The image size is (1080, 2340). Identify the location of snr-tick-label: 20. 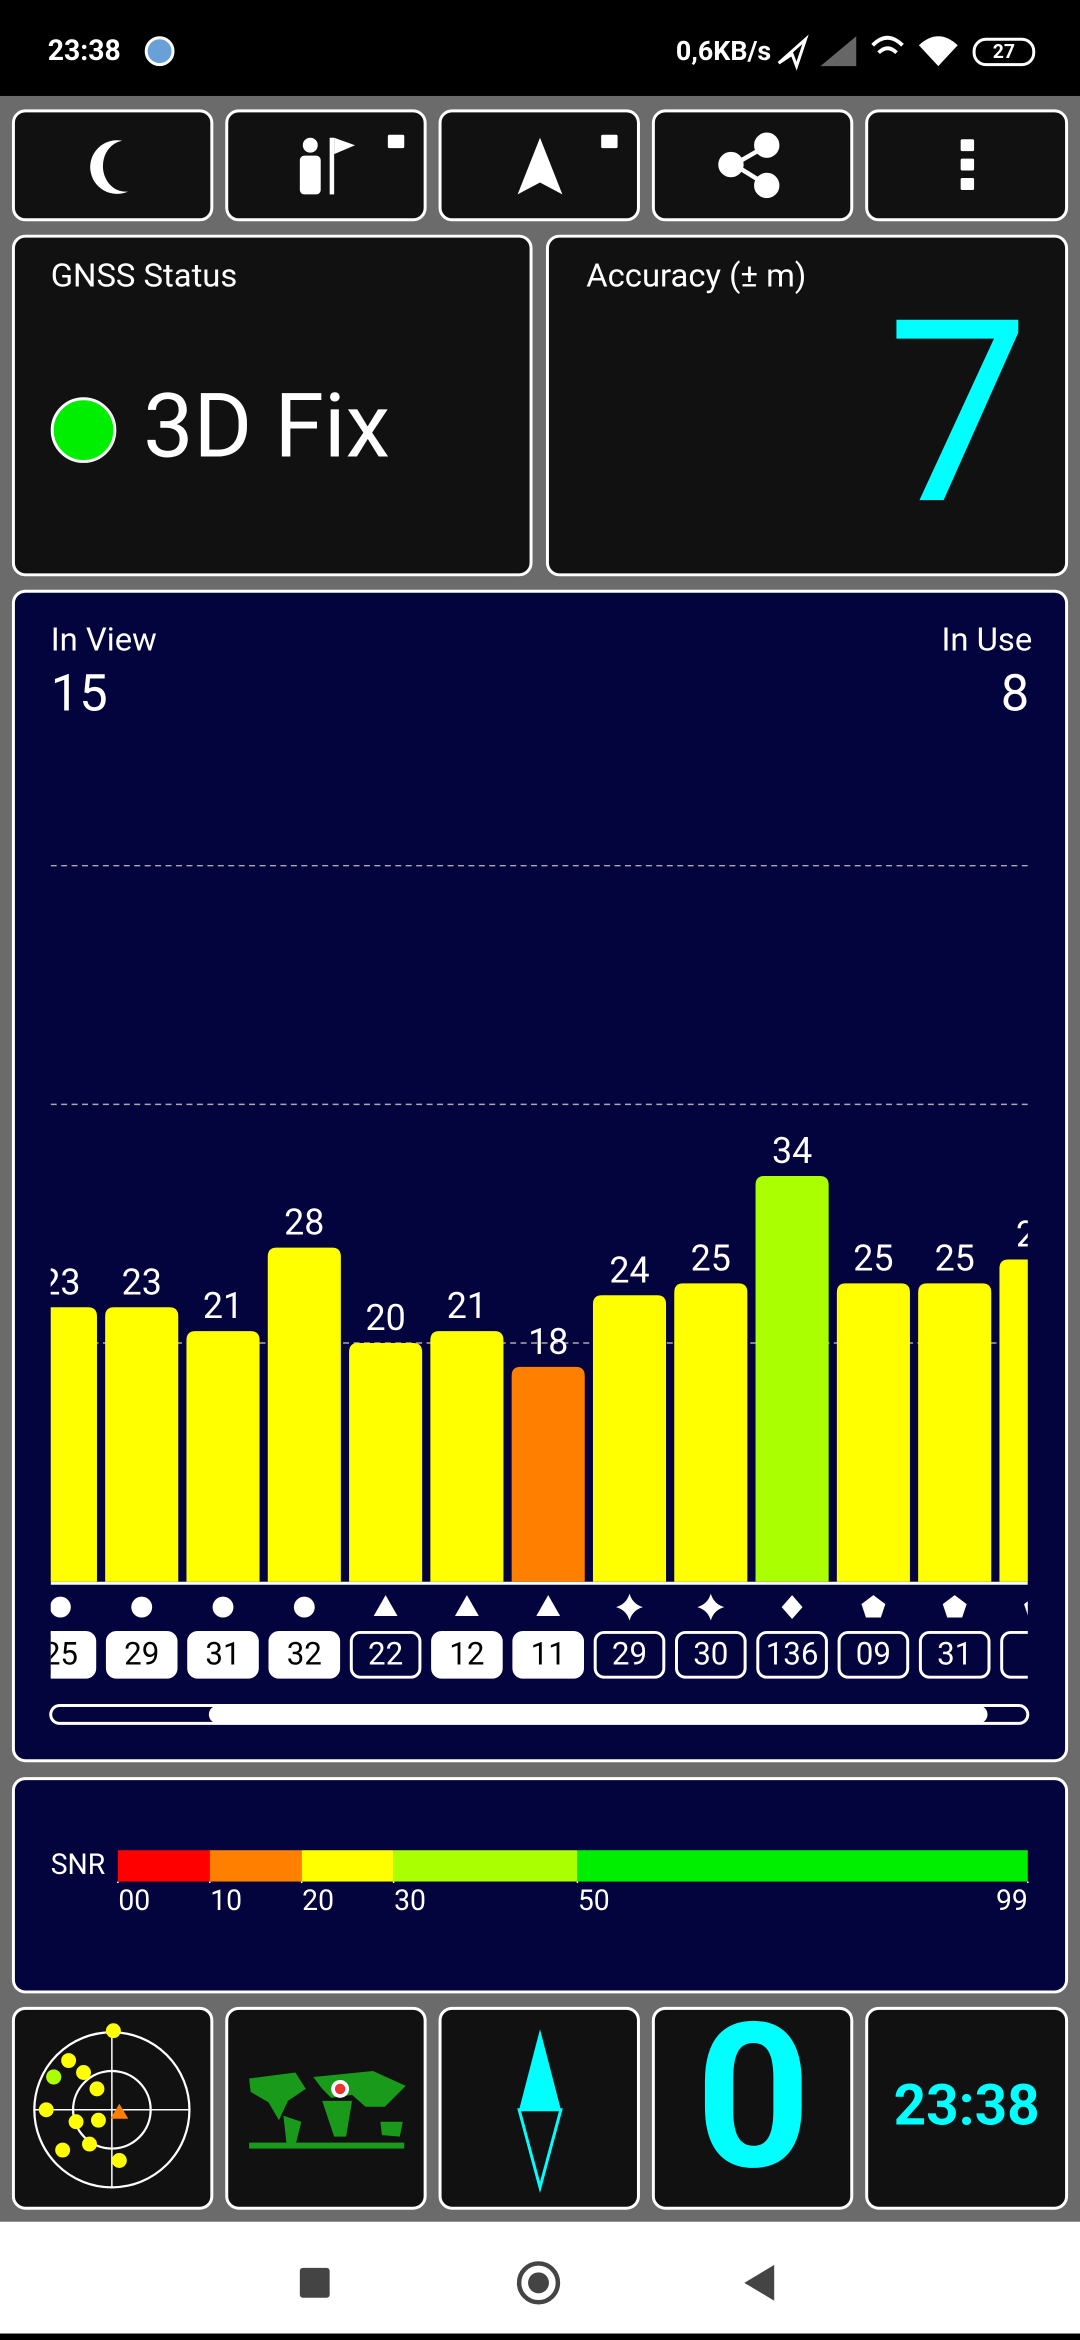
(318, 1900).